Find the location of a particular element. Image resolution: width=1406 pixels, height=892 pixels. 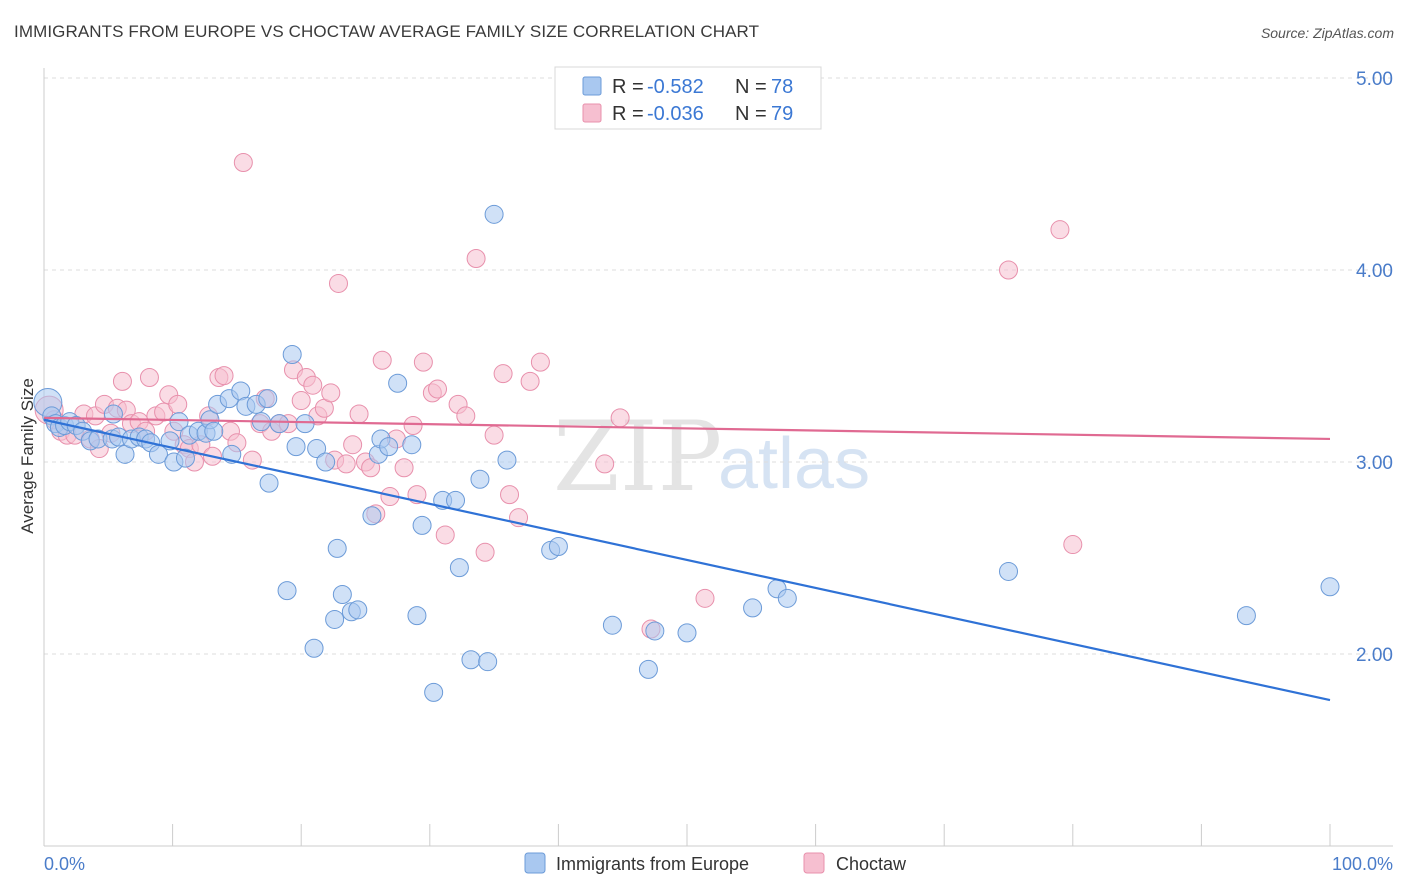

x-tick-label-max: 100.0% is located at coordinates (1362, 864).